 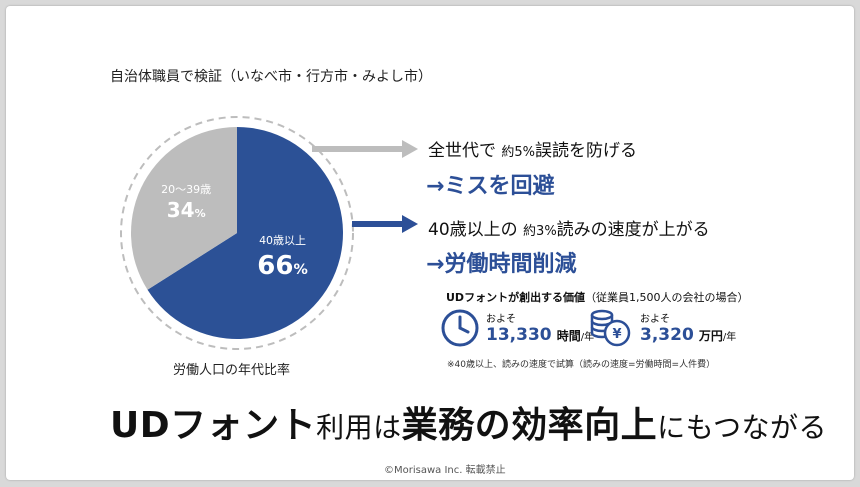 I want to click on pie-dashed-ring, so click(x=237, y=233).